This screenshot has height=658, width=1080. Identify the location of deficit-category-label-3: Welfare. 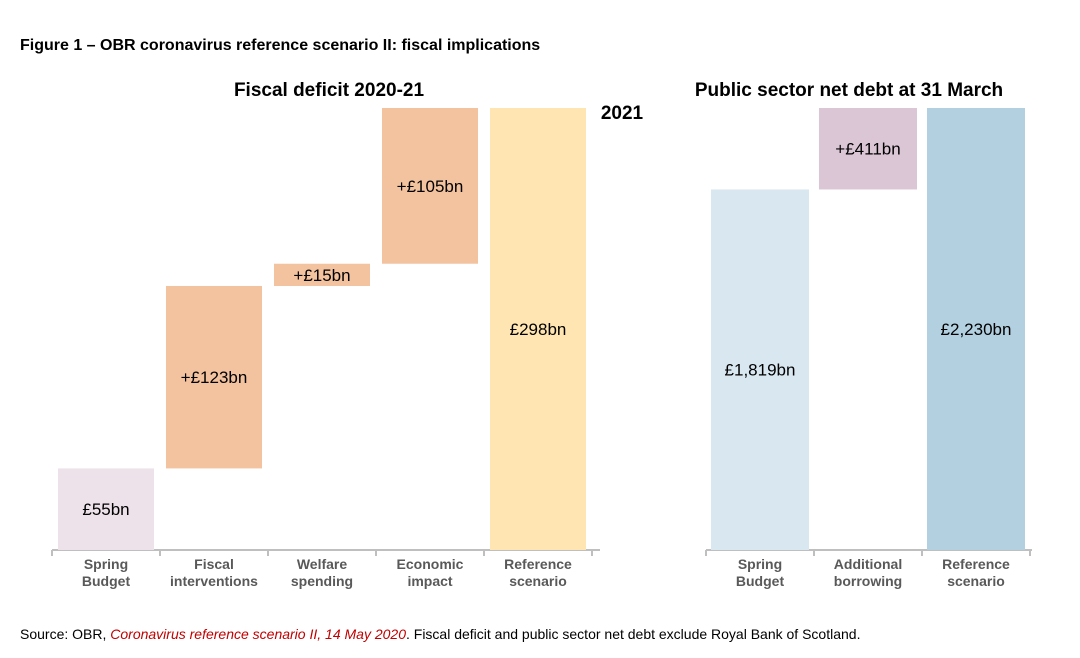
(322, 564).